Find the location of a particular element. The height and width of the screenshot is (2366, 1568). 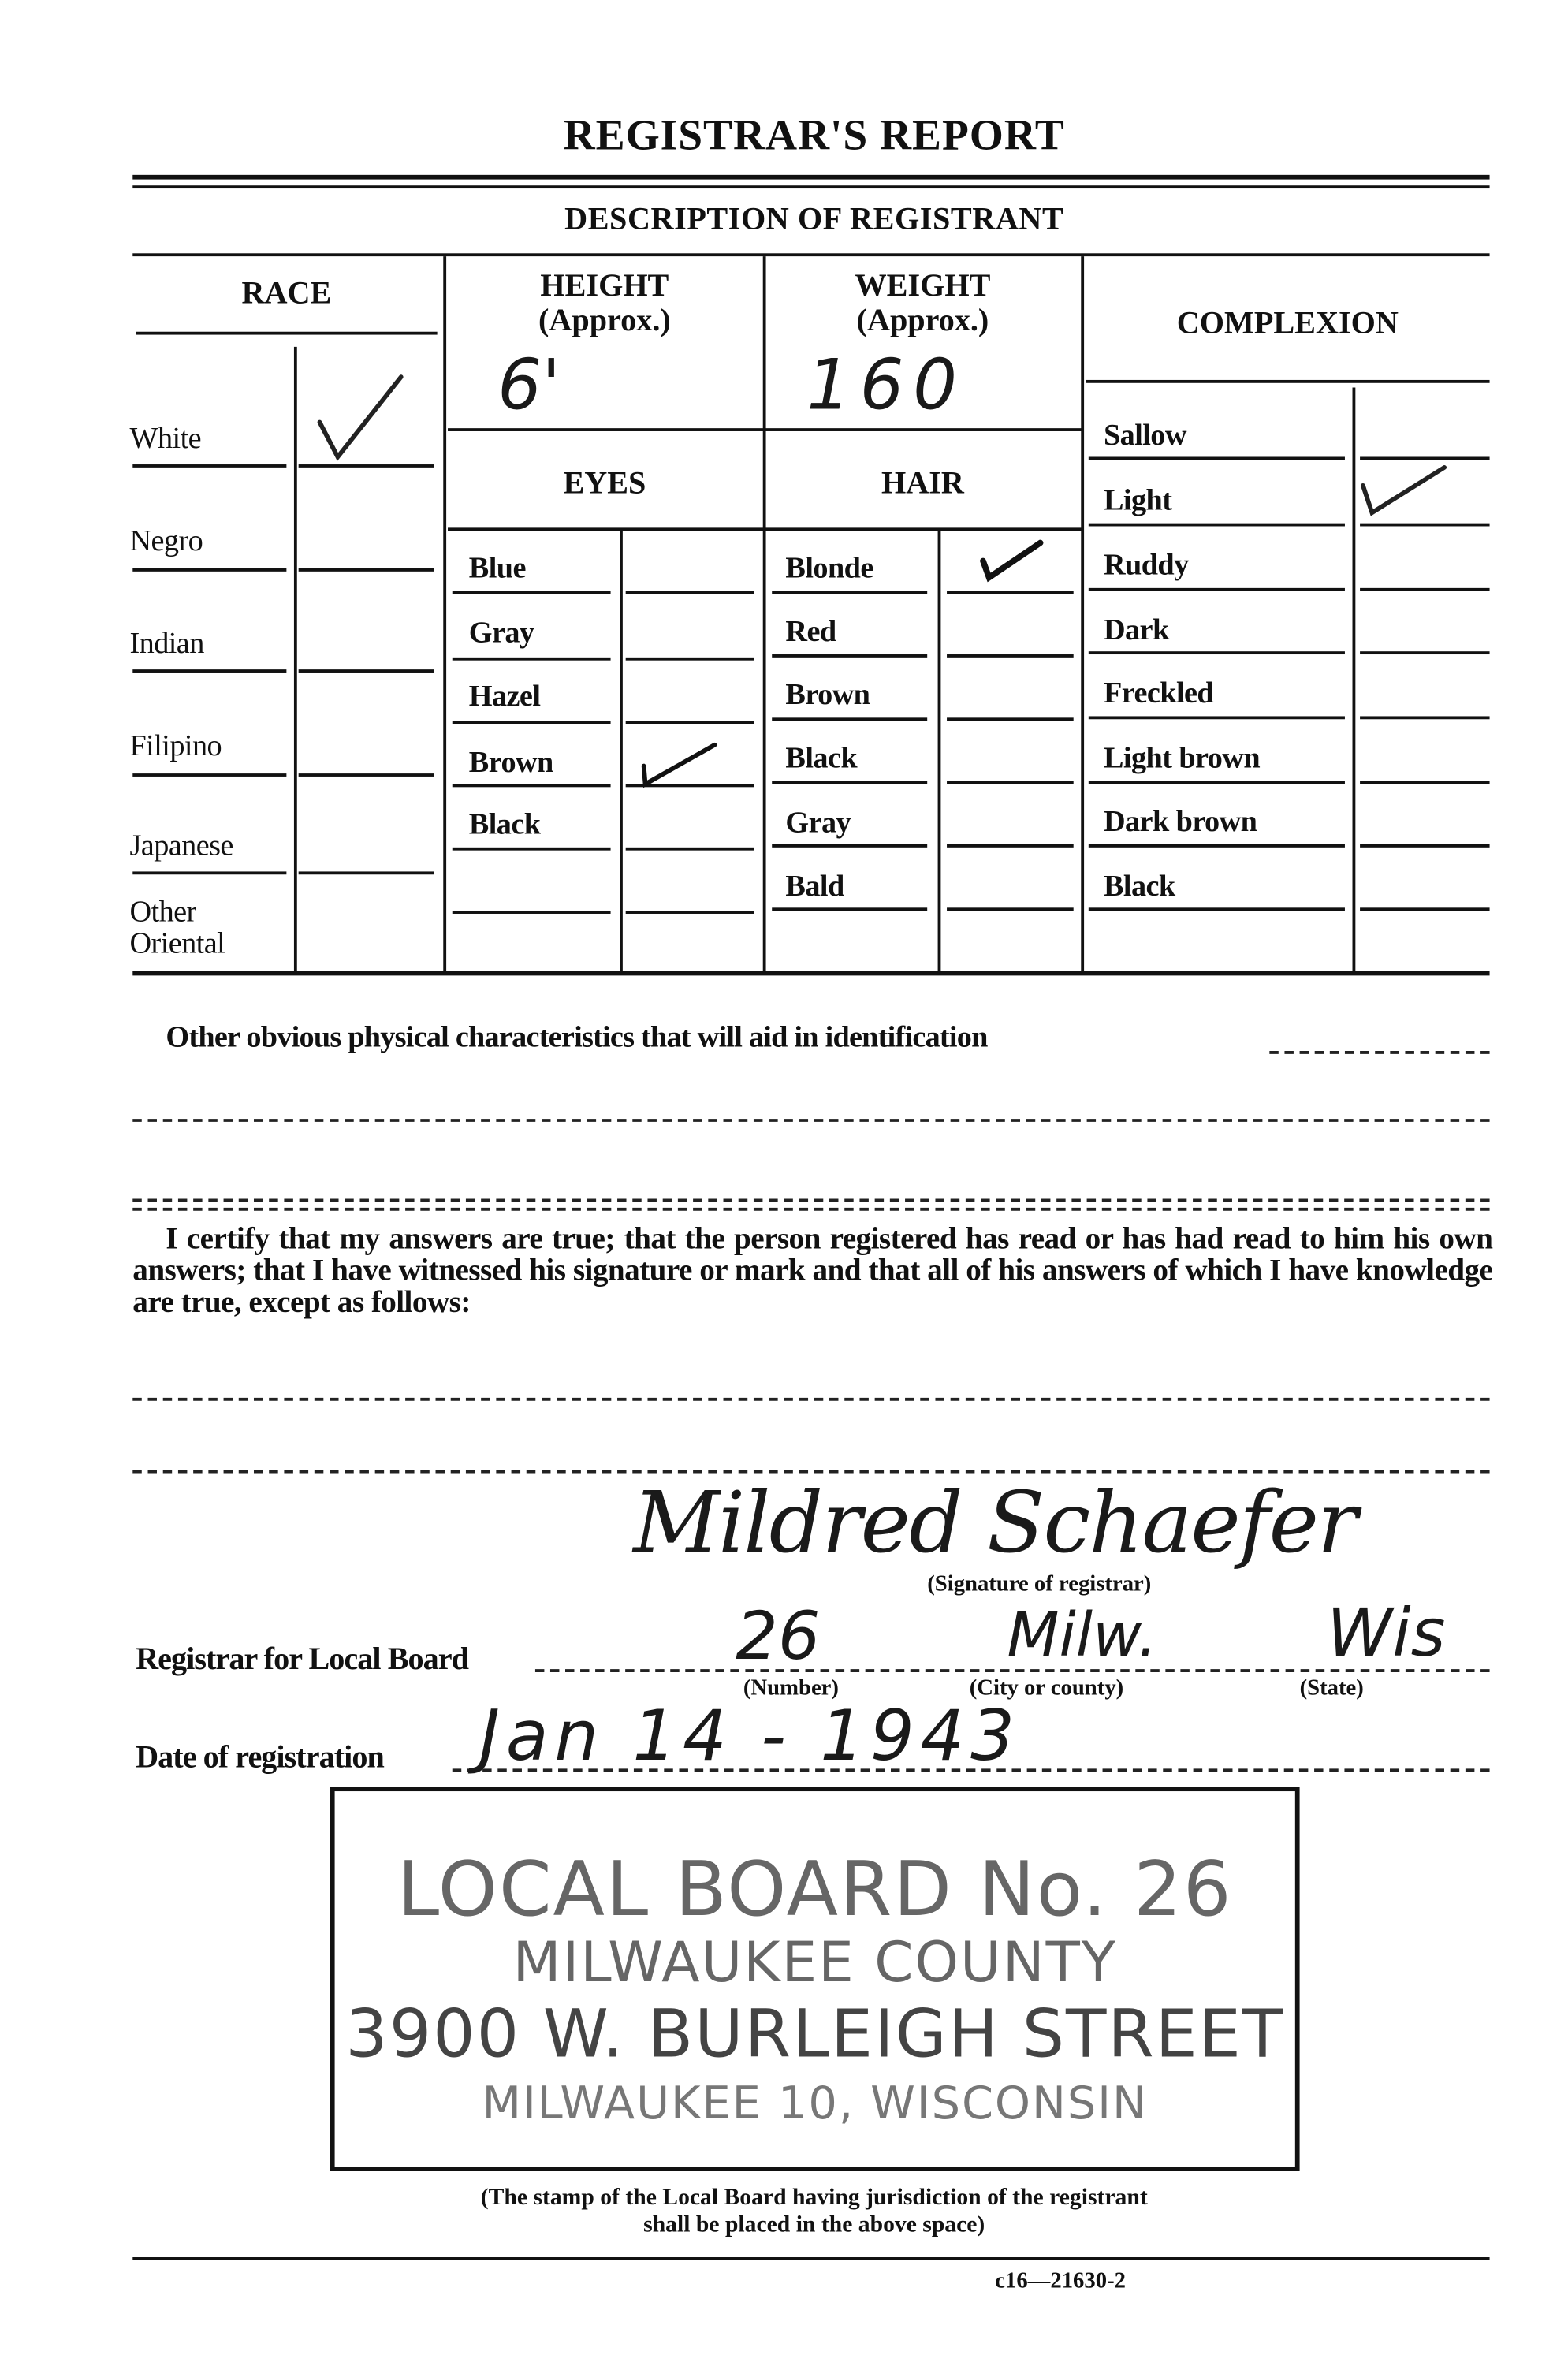

hair-option-bald: Bald is located at coordinates (814, 887).